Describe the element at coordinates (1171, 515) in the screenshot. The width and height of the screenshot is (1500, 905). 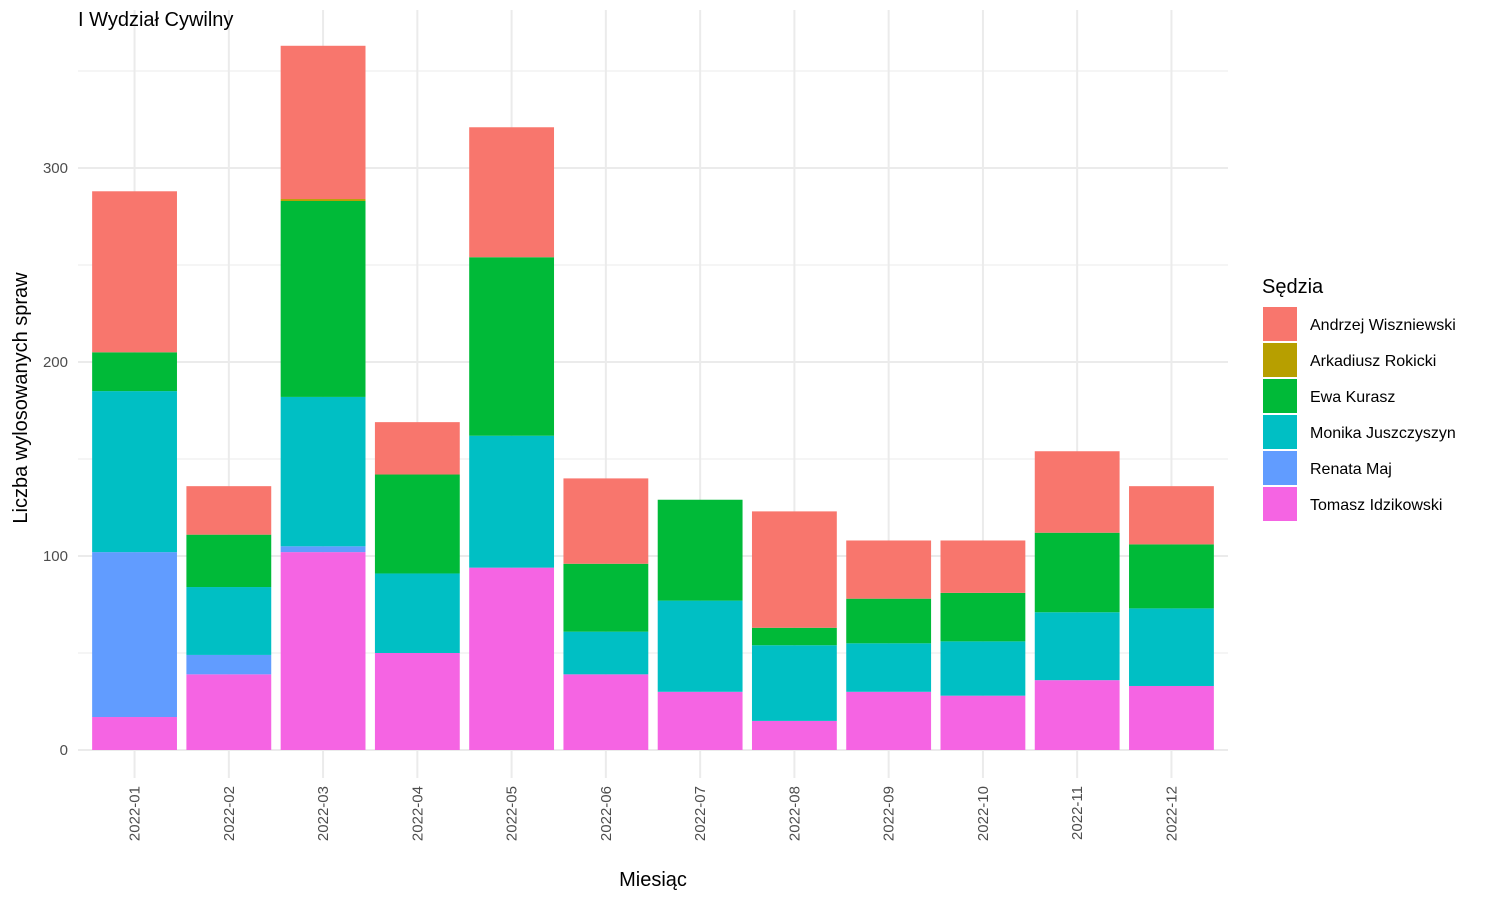
I see `bar-2022-12-andrzej-wiszniewski` at that location.